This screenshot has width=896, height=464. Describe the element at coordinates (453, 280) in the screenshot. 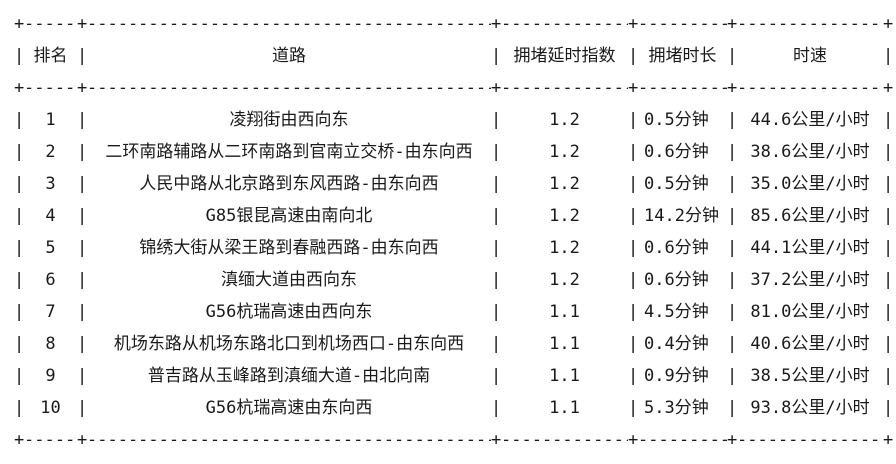

I see `table-row: | 6 | 滇缅大道由西向东 | 1.2 | 0.6分钟 | 37.2公里/小时 |` at that location.